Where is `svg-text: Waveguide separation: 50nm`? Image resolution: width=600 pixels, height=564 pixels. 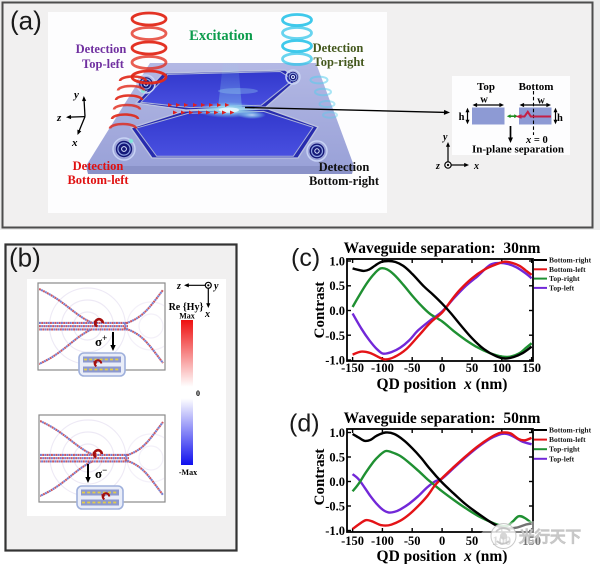 svg-text: Waveguide separation: 50nm is located at coordinates (442, 418).